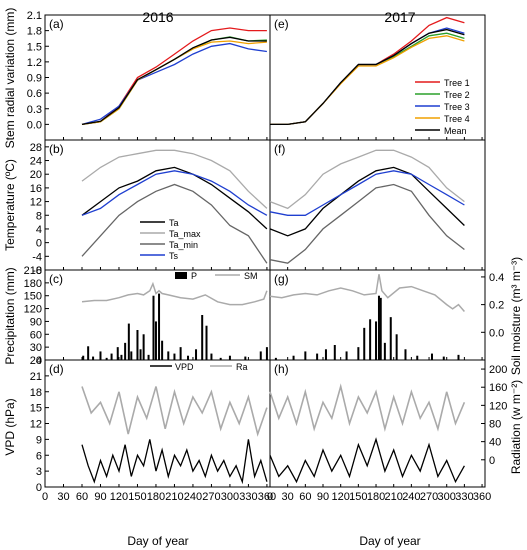  What do you see at coordinates (288, 497) in the screenshot?
I see `x-tick-label: 30` at bounding box center [288, 497].